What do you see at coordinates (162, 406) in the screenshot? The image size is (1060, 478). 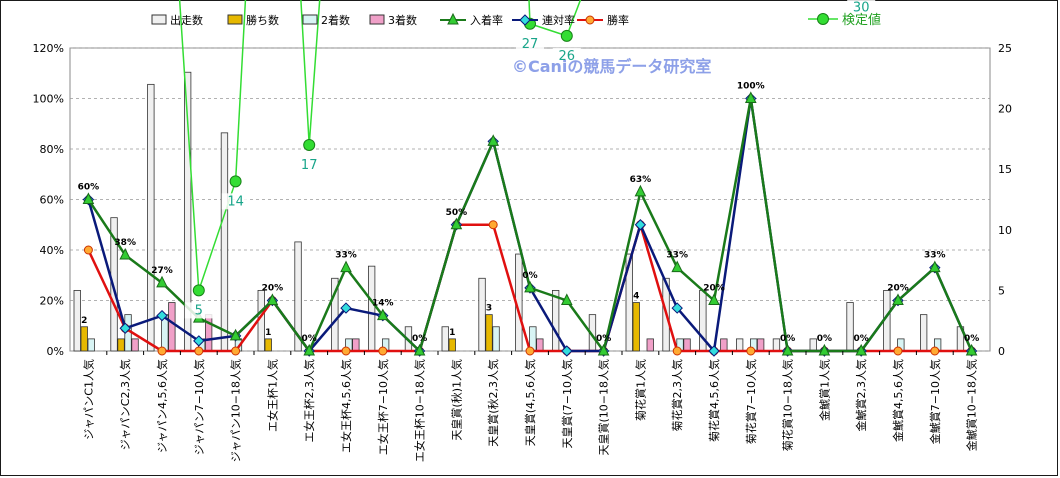 I see `category-label: ジャパン4,5,6人気` at bounding box center [162, 406].